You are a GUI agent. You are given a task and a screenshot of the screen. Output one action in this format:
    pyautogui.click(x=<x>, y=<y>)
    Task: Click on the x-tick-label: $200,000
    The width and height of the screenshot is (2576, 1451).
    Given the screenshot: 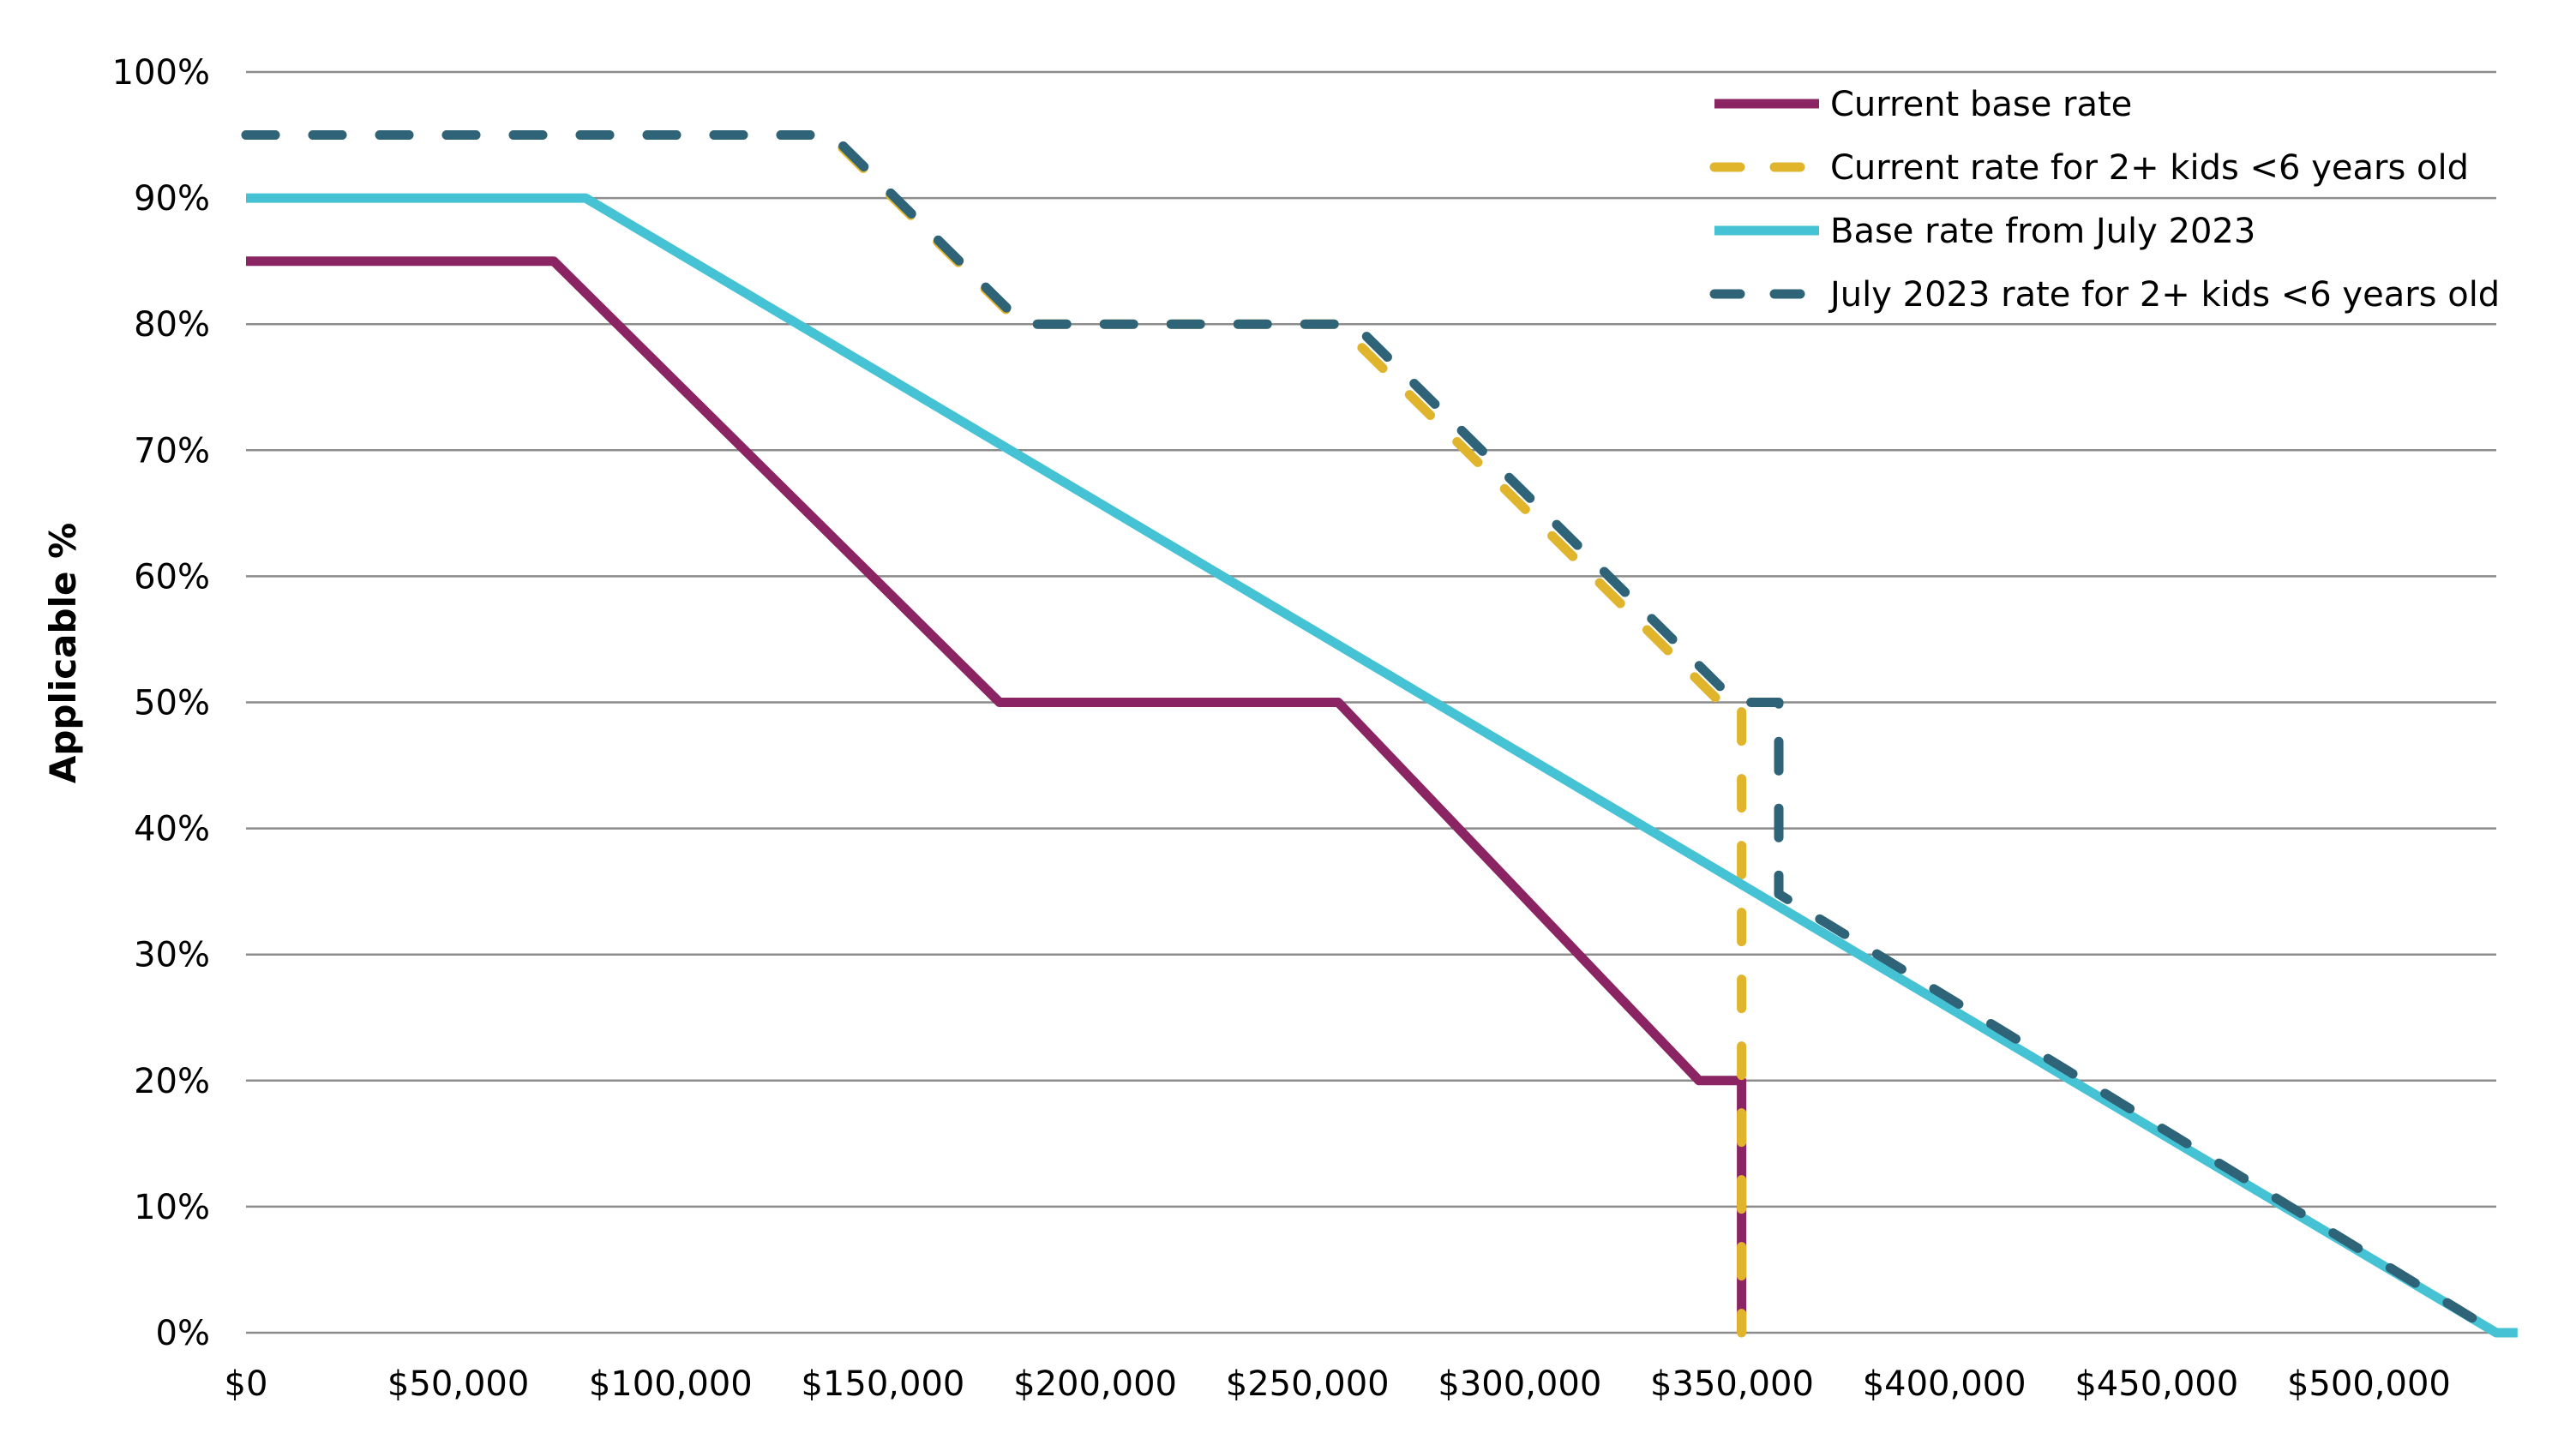 What is the action you would take?
    pyautogui.click(x=1095, y=1384)
    